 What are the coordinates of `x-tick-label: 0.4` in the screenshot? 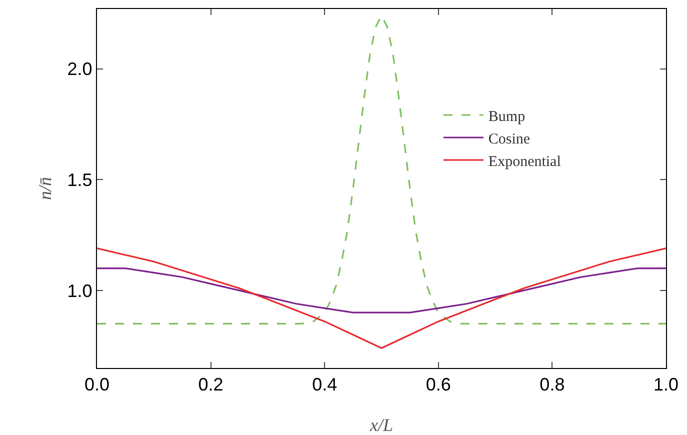 It's located at (325, 384).